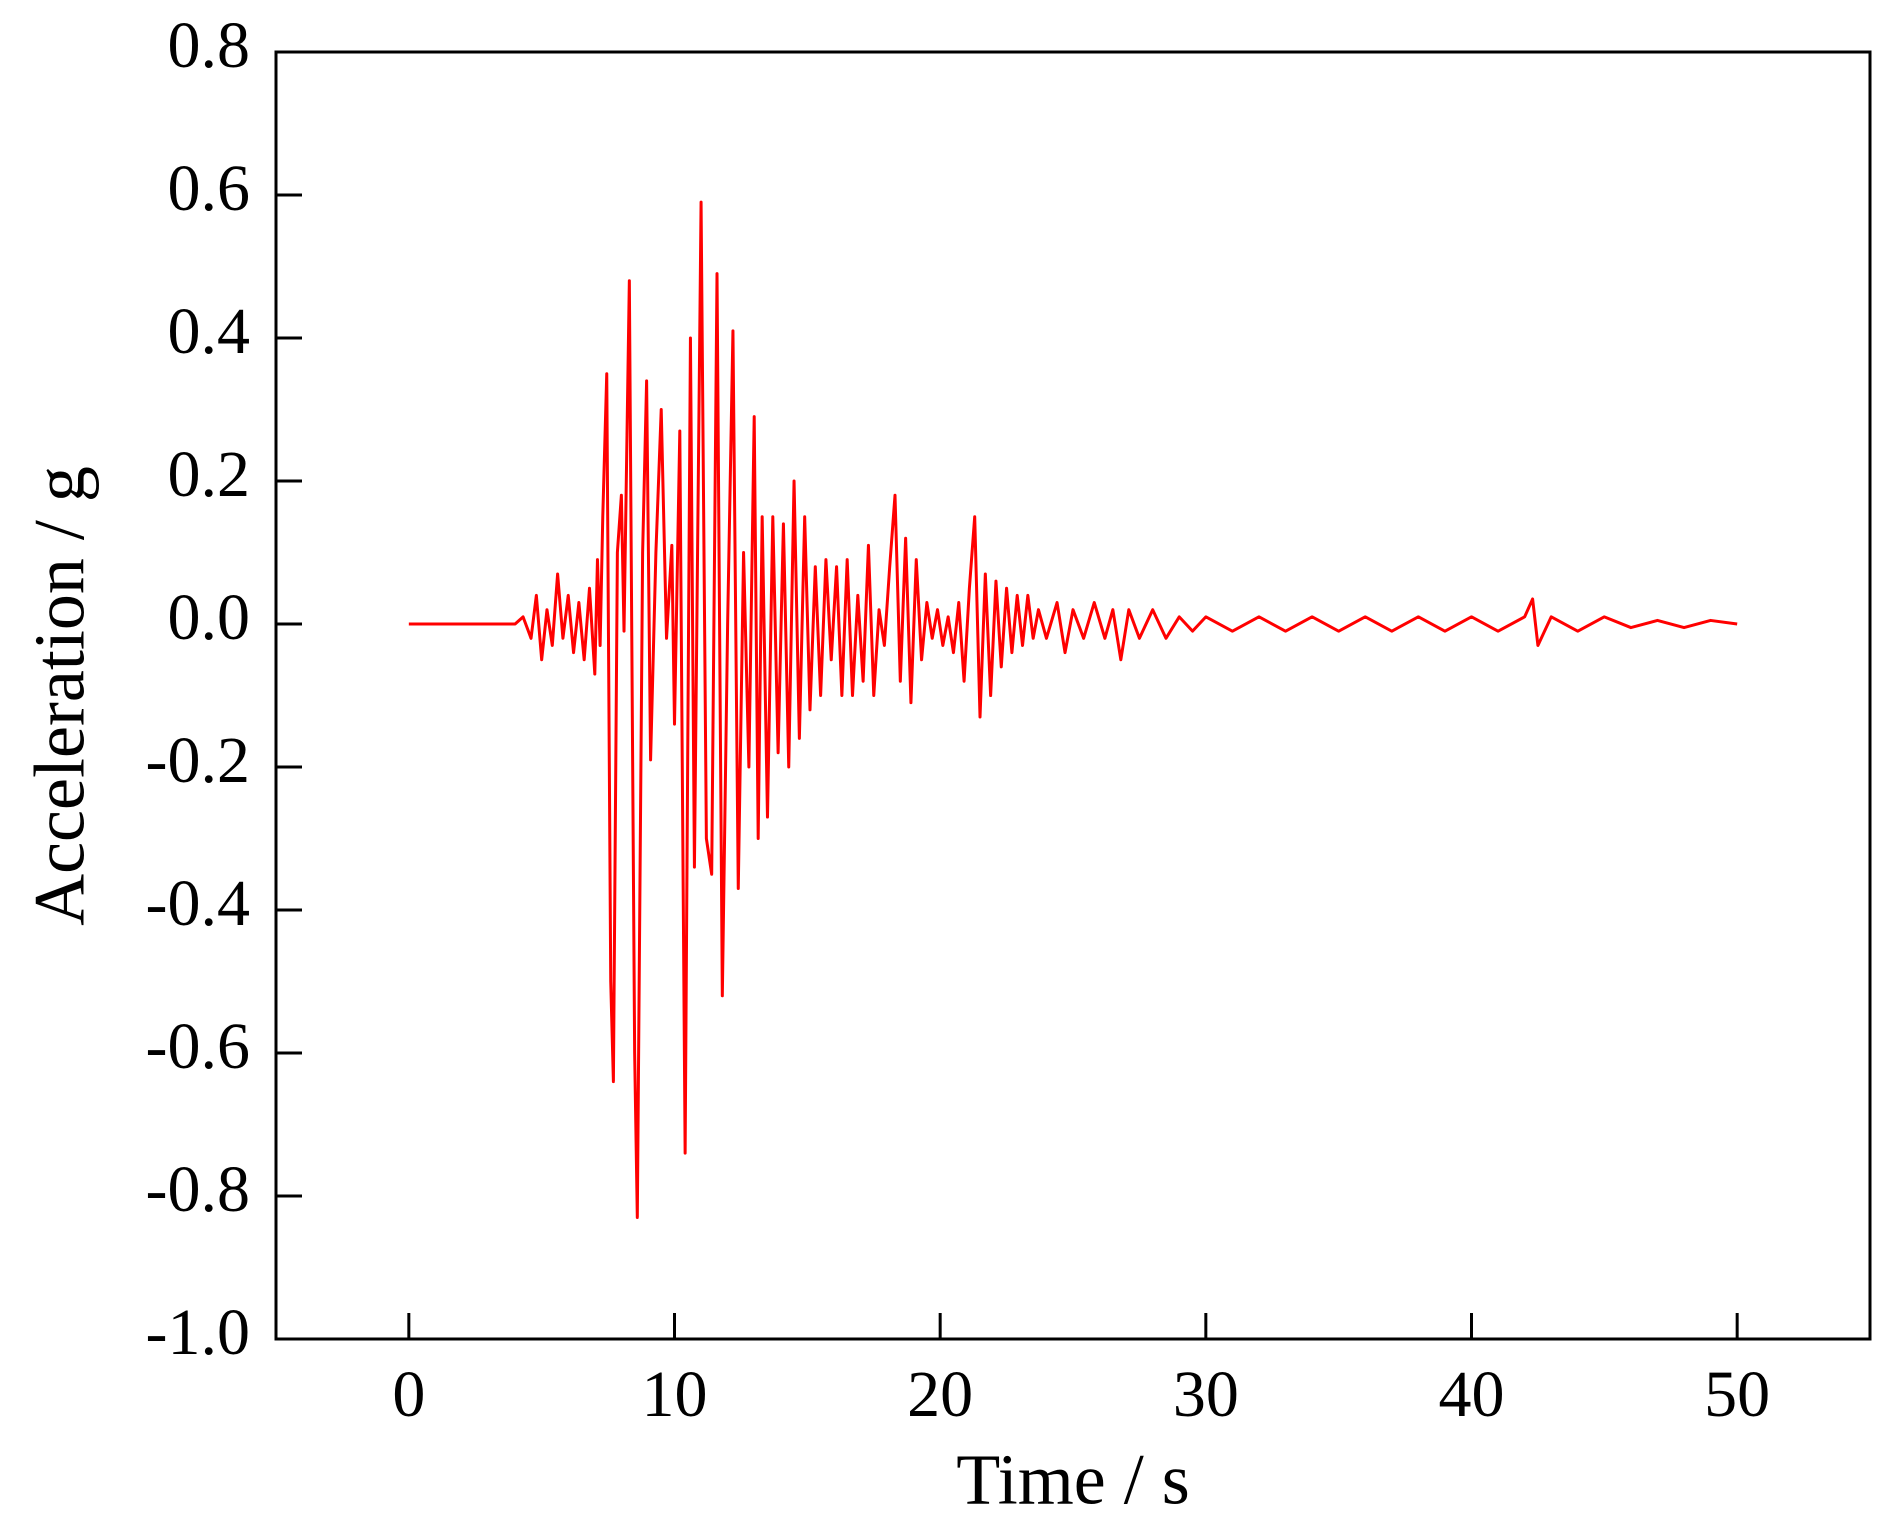 Image resolution: width=1888 pixels, height=1534 pixels. Describe the element at coordinates (209, 188) in the screenshot. I see `y-tick-label: 0.6` at that location.